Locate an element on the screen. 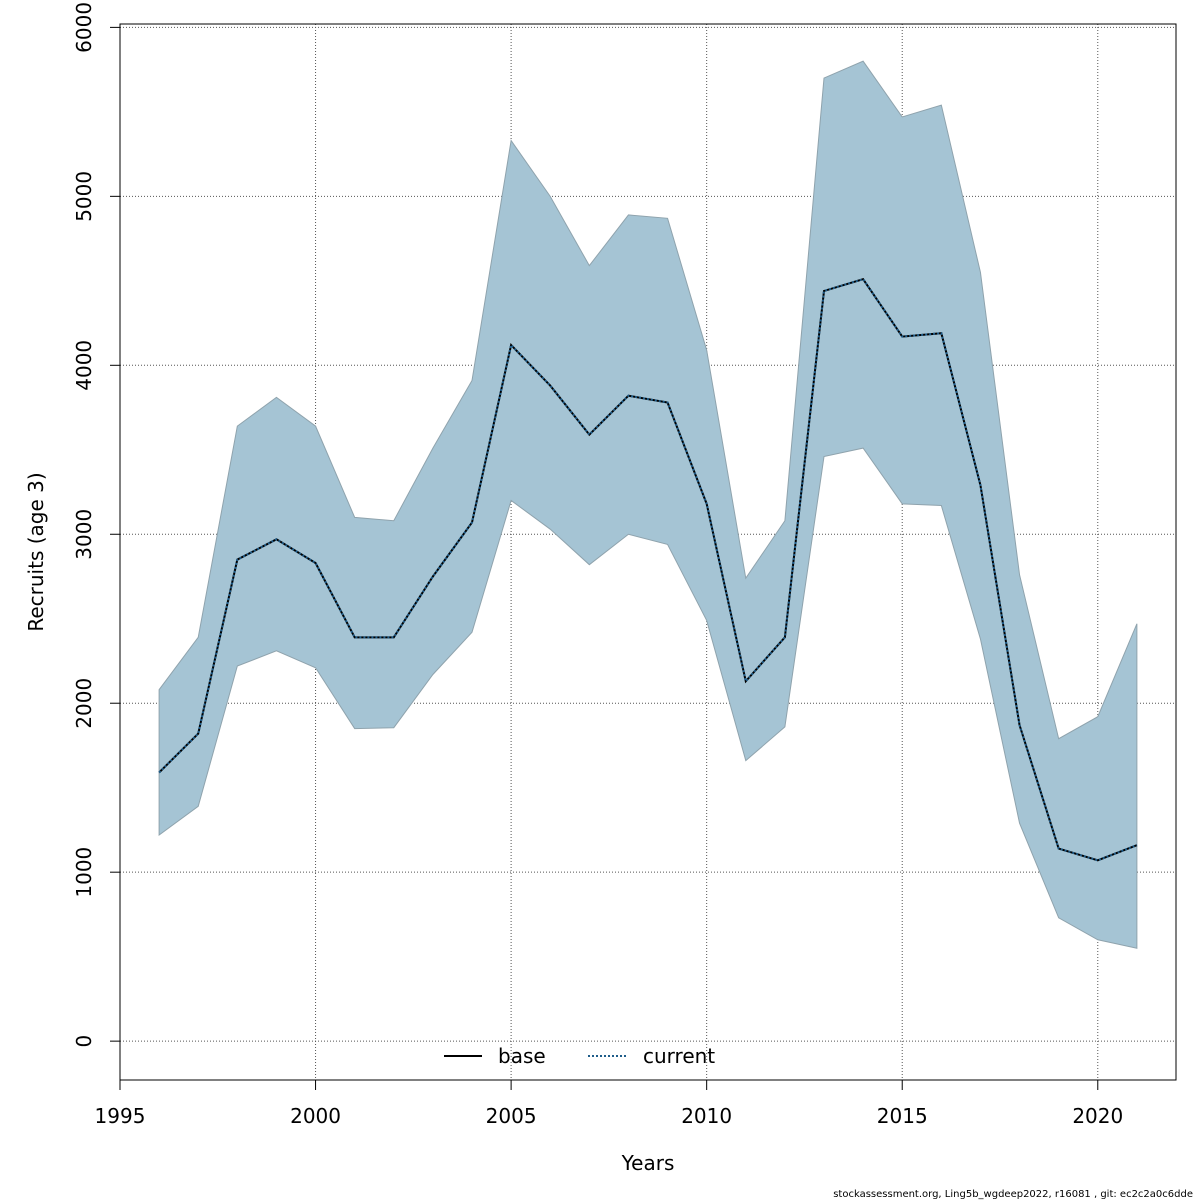 This screenshot has width=1200, height=1200. x-axis: 1995 2000 2005 2010 2015 2020 is located at coordinates (609, 1103).